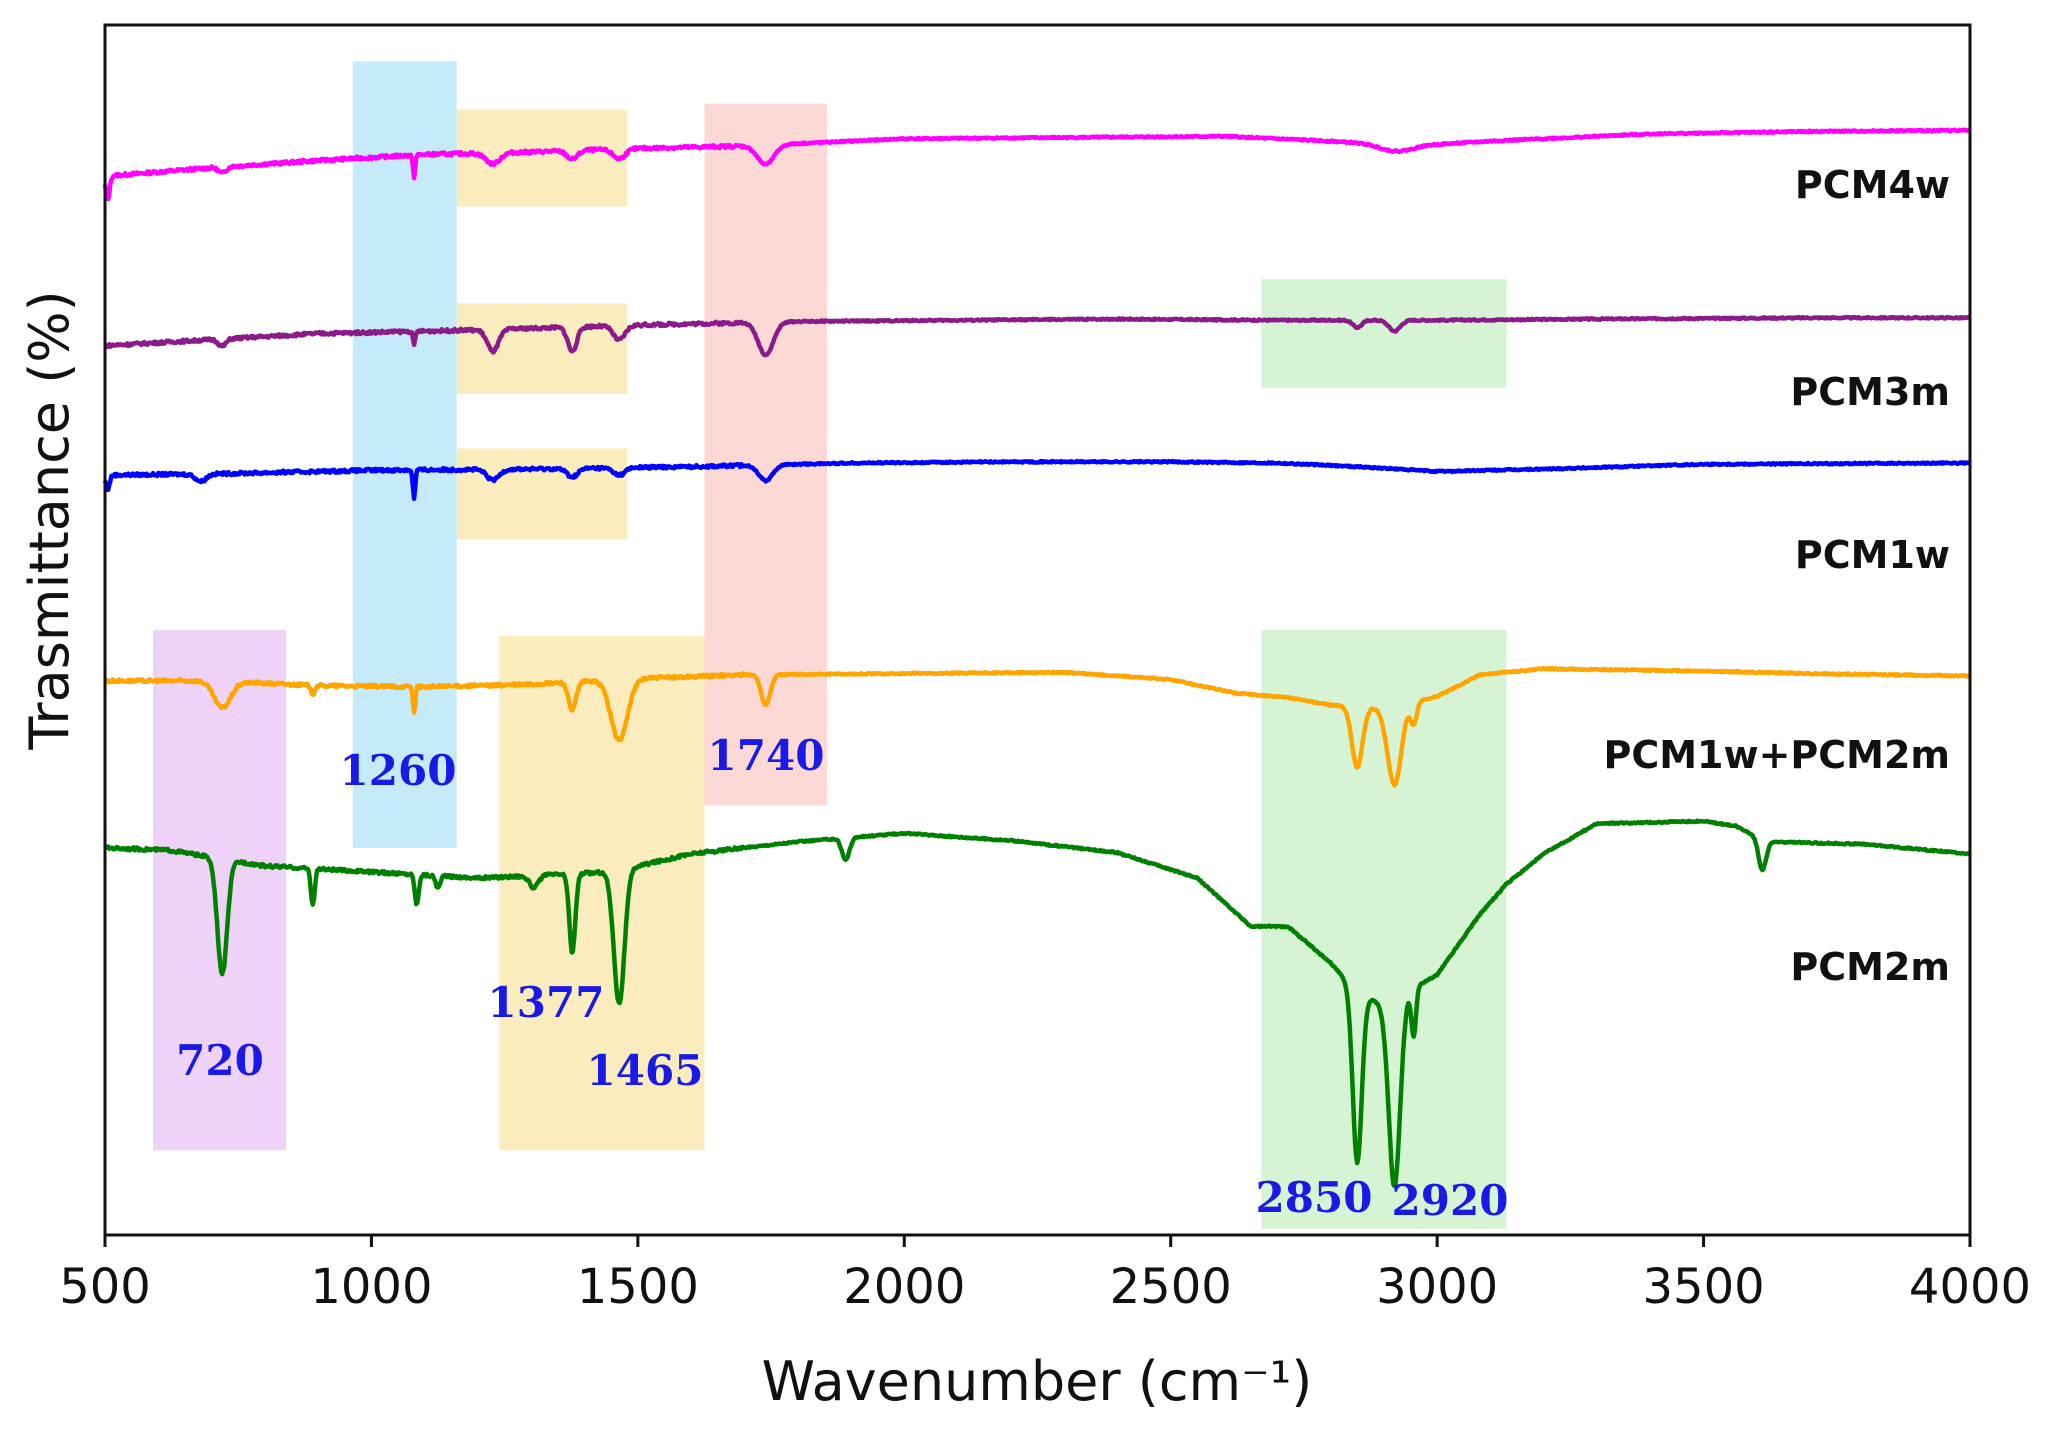 This screenshot has height=1440, width=2050. What do you see at coordinates (546, 1002) in the screenshot?
I see `peak-label-1377: 1377` at bounding box center [546, 1002].